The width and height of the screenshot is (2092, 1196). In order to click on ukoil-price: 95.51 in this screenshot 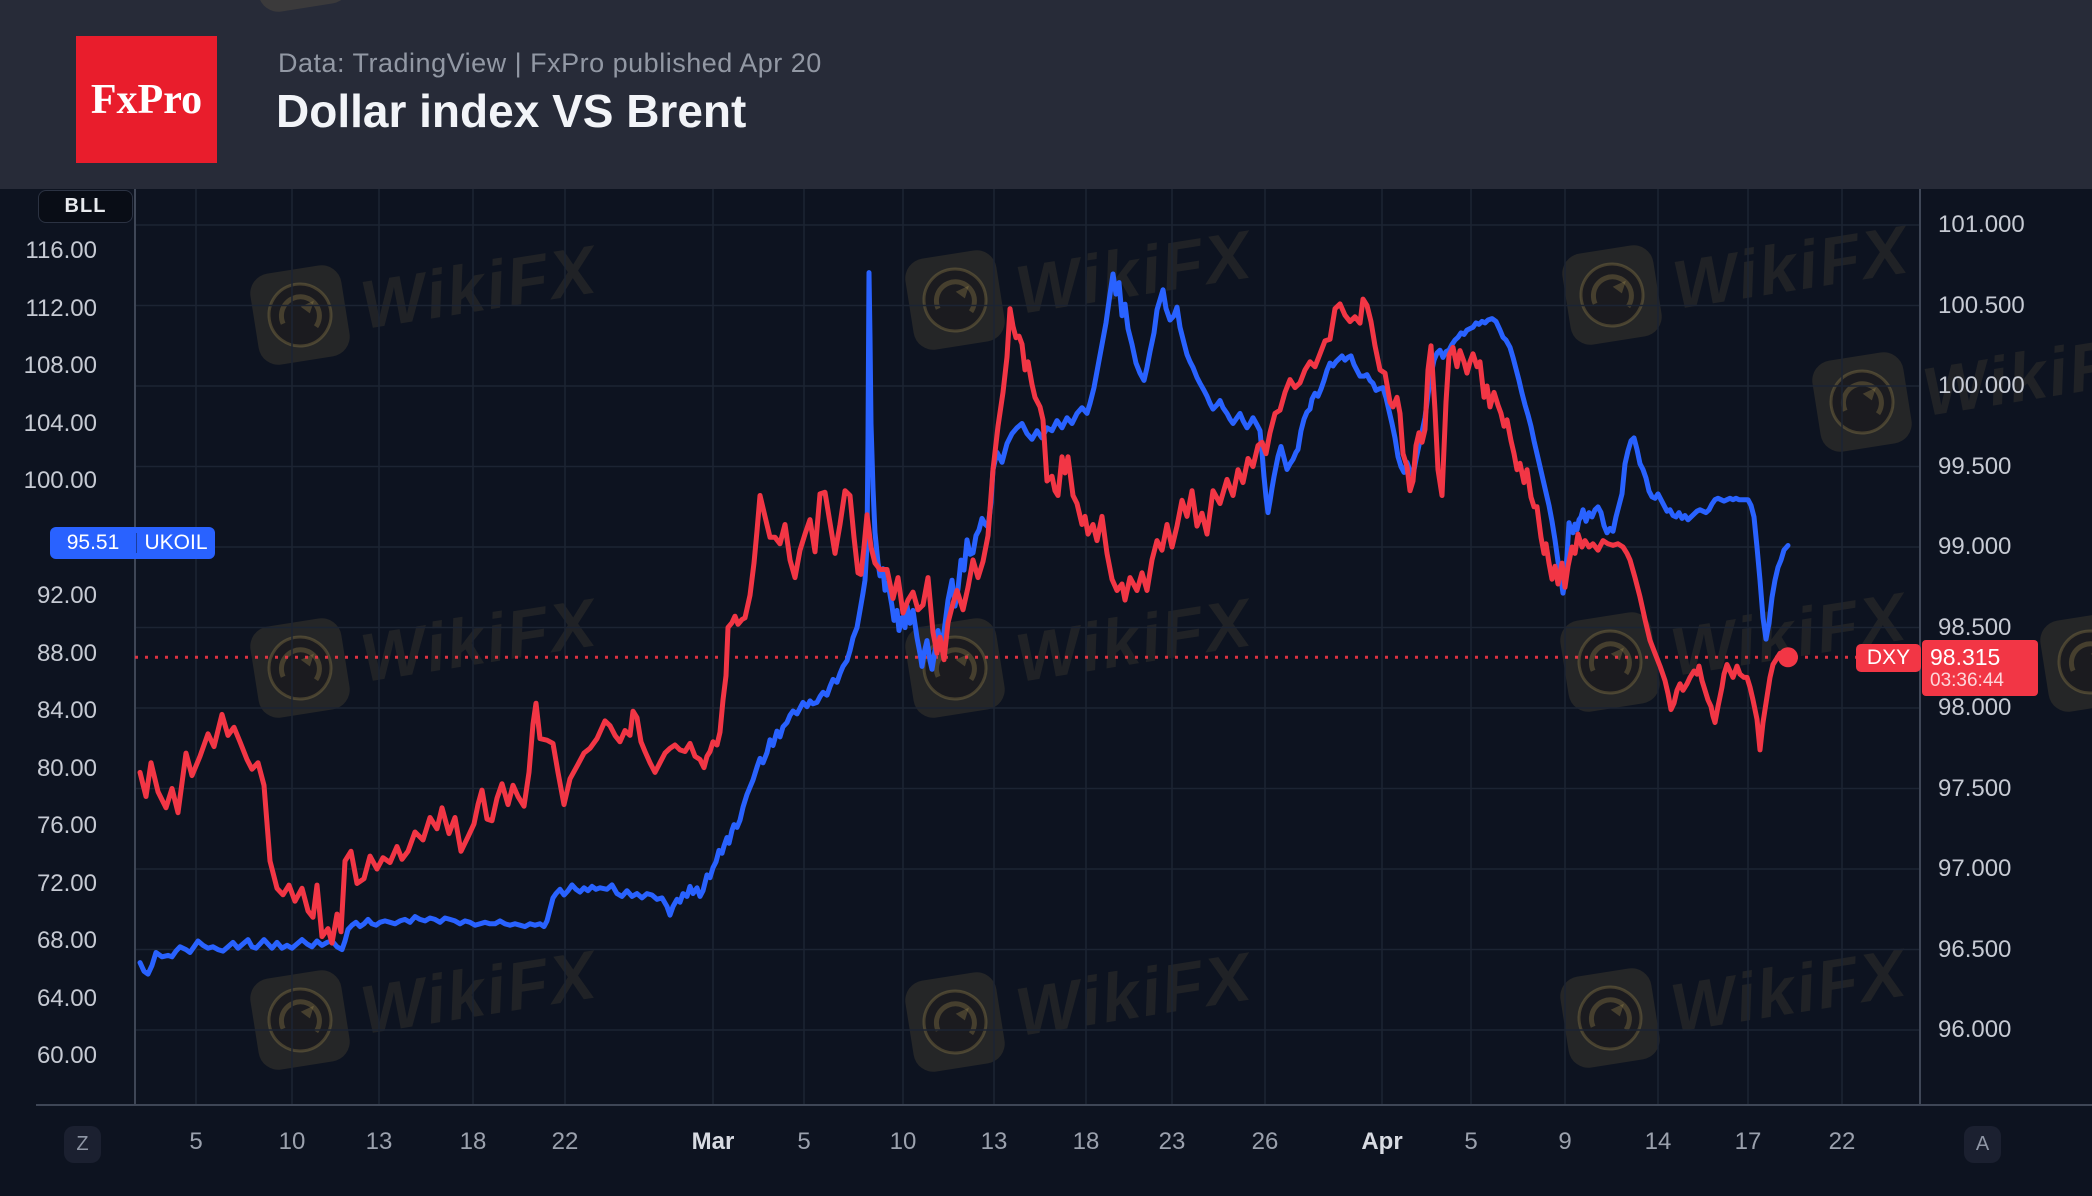, I will do `click(93, 542)`.